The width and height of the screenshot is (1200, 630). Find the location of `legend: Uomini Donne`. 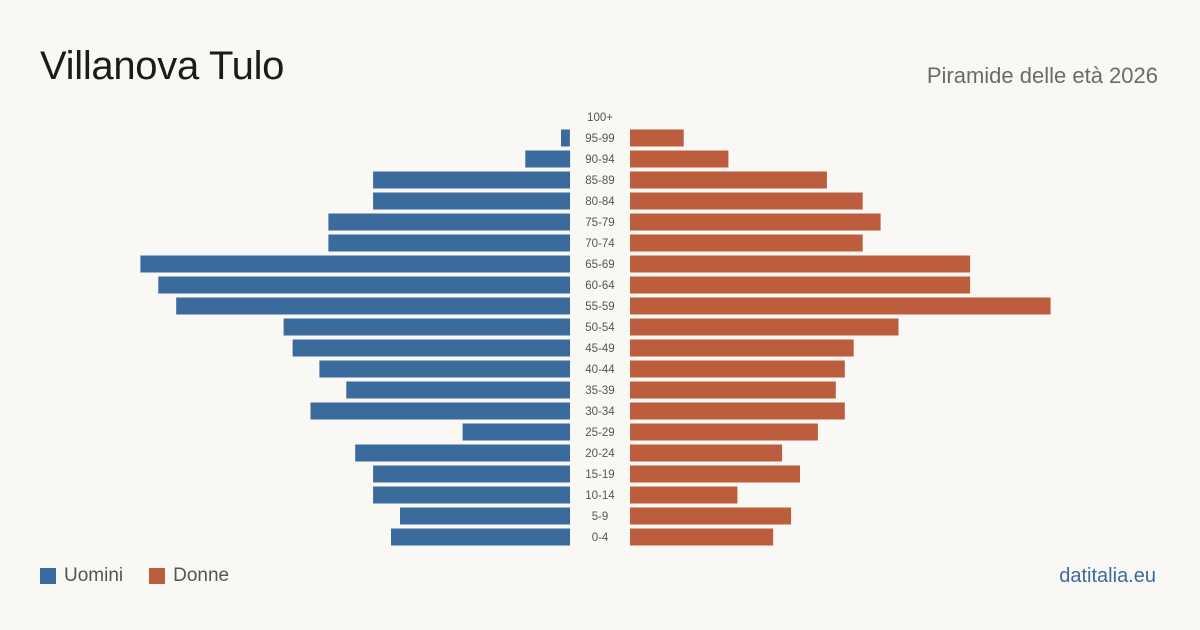

legend: Uomini Donne is located at coordinates (147, 576).